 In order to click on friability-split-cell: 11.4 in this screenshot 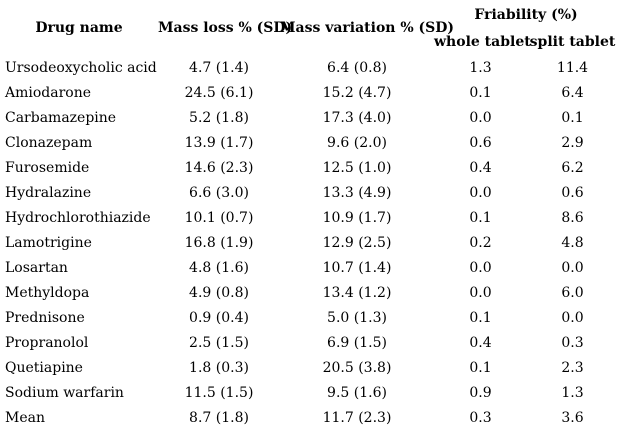, I will do `click(572, 67)`.